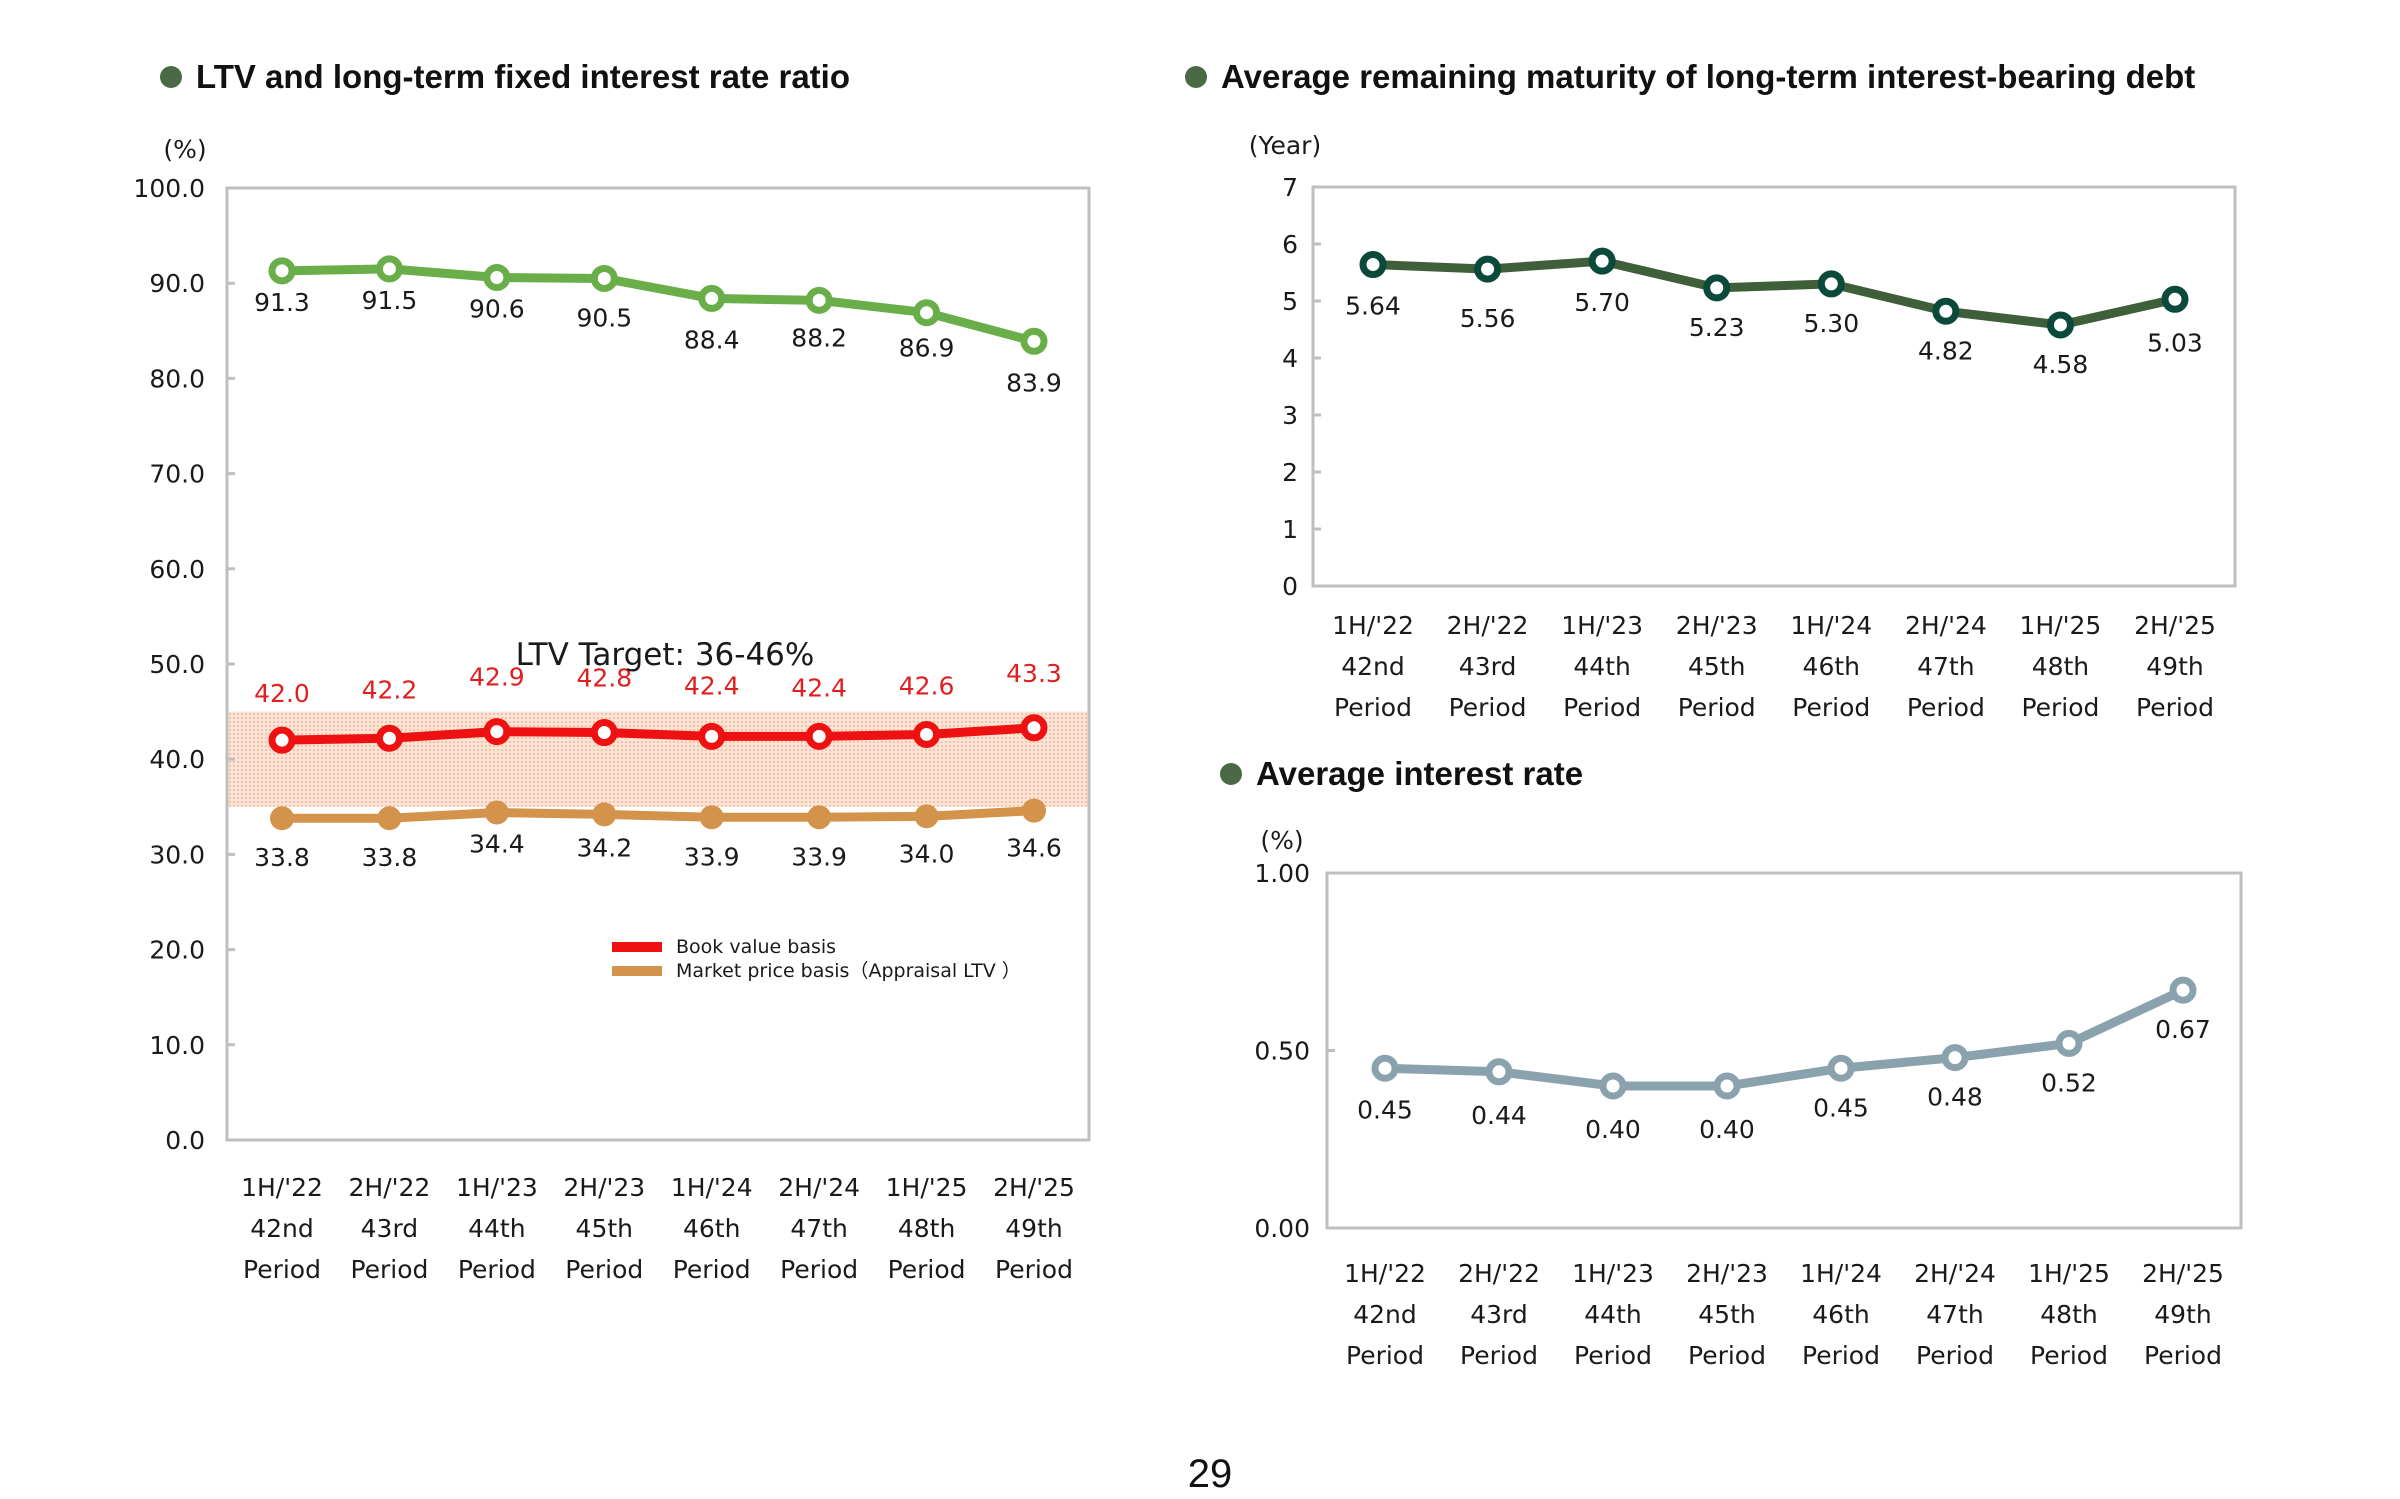 Image resolution: width=2400 pixels, height=1499 pixels. Describe the element at coordinates (819, 856) in the screenshot. I see `market-price-ltv-data-label: 33.9` at that location.